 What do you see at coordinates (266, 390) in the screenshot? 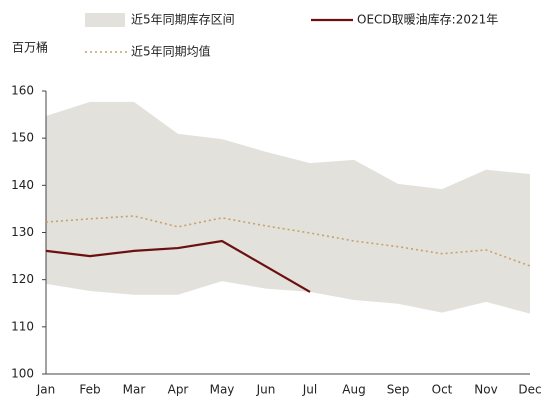
I see `x-tick-label: Jun` at bounding box center [266, 390].